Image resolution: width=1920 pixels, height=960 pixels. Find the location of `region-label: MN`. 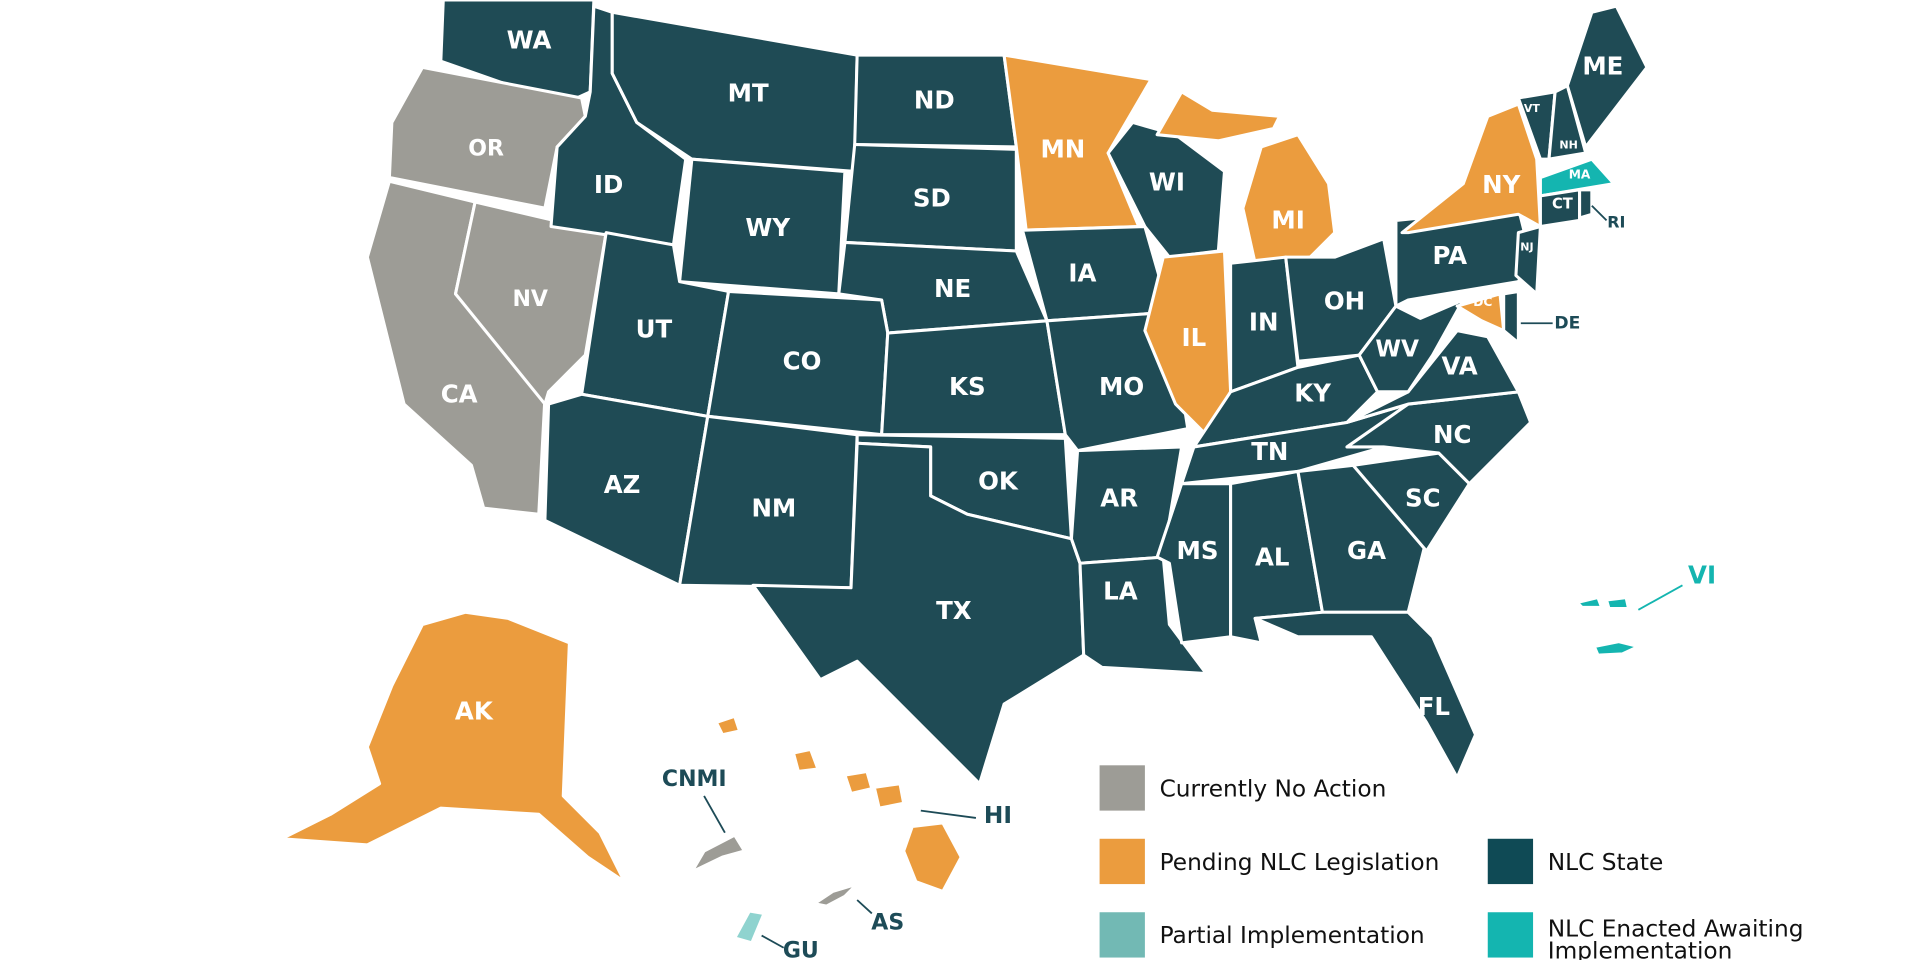

region-label: MN is located at coordinates (1062, 149).